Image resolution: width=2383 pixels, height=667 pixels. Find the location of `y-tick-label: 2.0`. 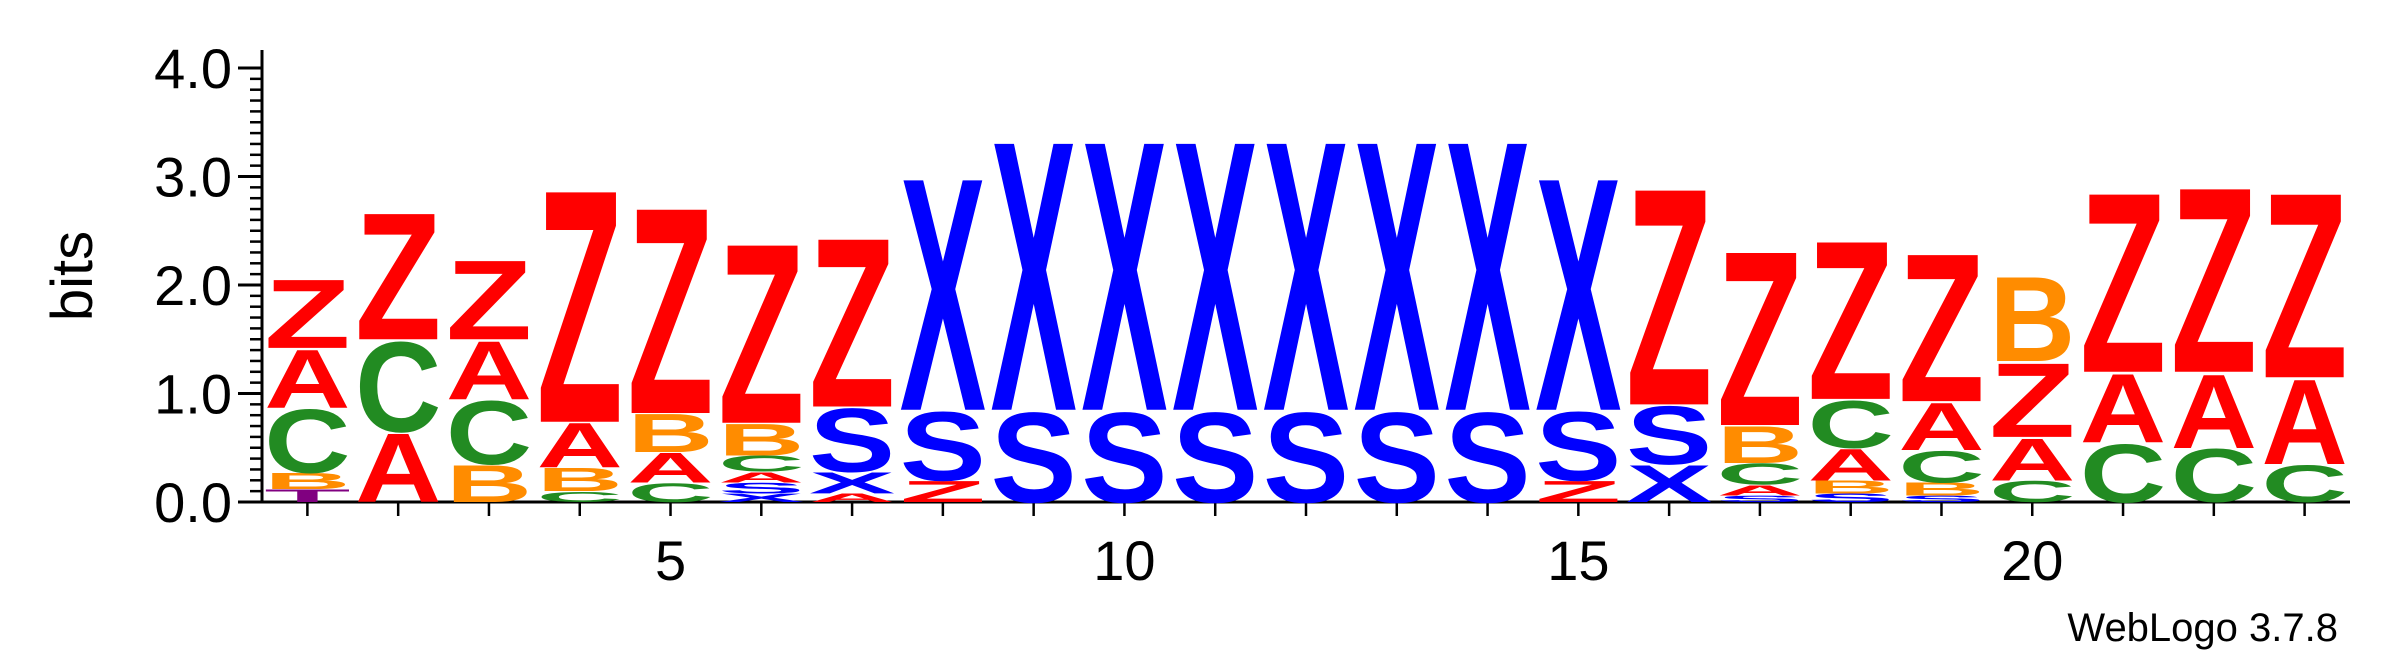

y-tick-label: 2.0 is located at coordinates (193, 285).